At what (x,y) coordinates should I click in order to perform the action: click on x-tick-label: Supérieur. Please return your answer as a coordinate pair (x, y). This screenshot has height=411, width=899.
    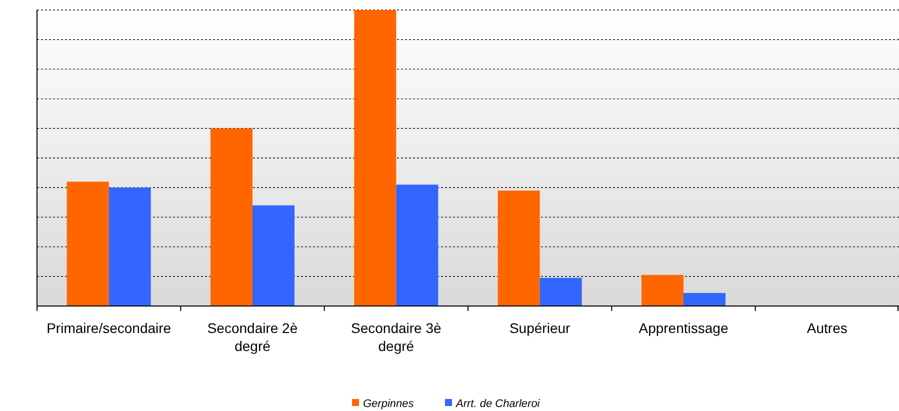
    Looking at the image, I should click on (540, 328).